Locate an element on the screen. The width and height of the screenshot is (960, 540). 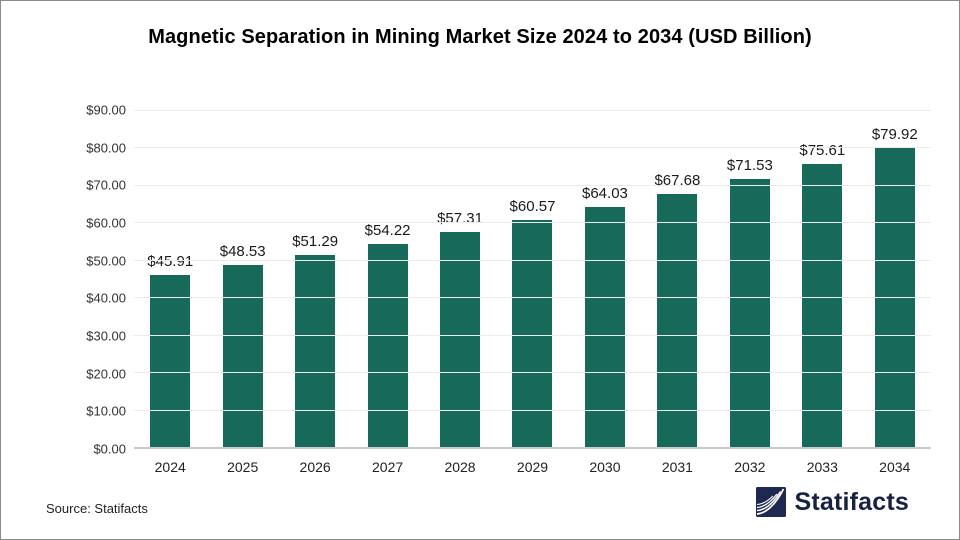
bar-value-label: $67.68 is located at coordinates (677, 180).